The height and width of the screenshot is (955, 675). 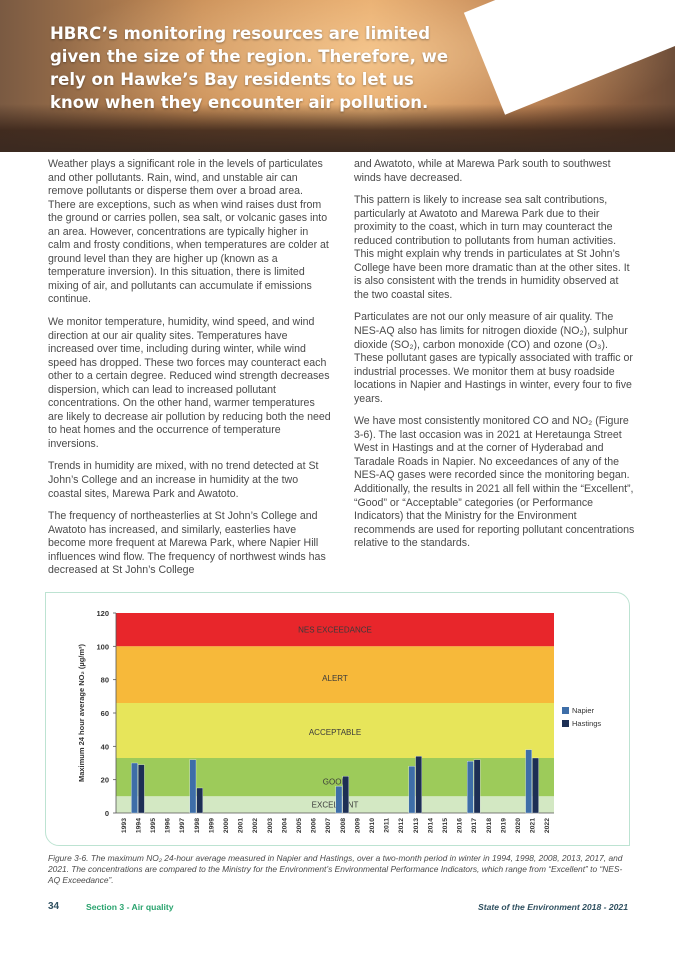 What do you see at coordinates (345, 795) in the screenshot?
I see `bar-hastings-2008` at bounding box center [345, 795].